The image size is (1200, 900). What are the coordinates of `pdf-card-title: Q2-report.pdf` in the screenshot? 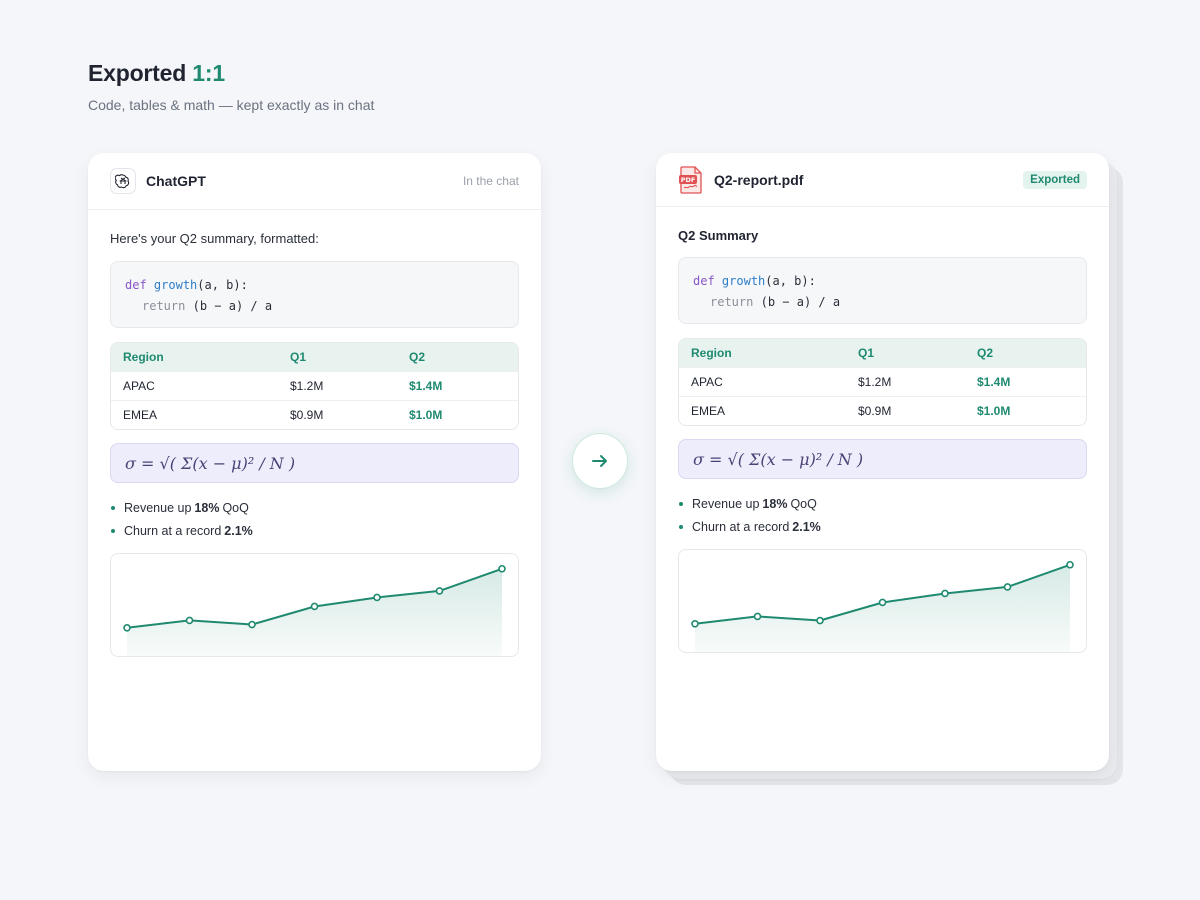 It's located at (759, 179).